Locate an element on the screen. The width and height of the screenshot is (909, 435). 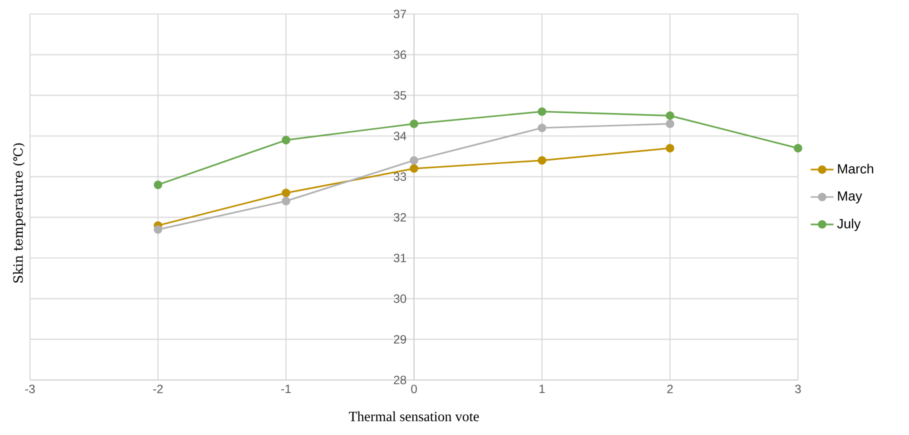
x-tick-label: -1 is located at coordinates (286, 388).